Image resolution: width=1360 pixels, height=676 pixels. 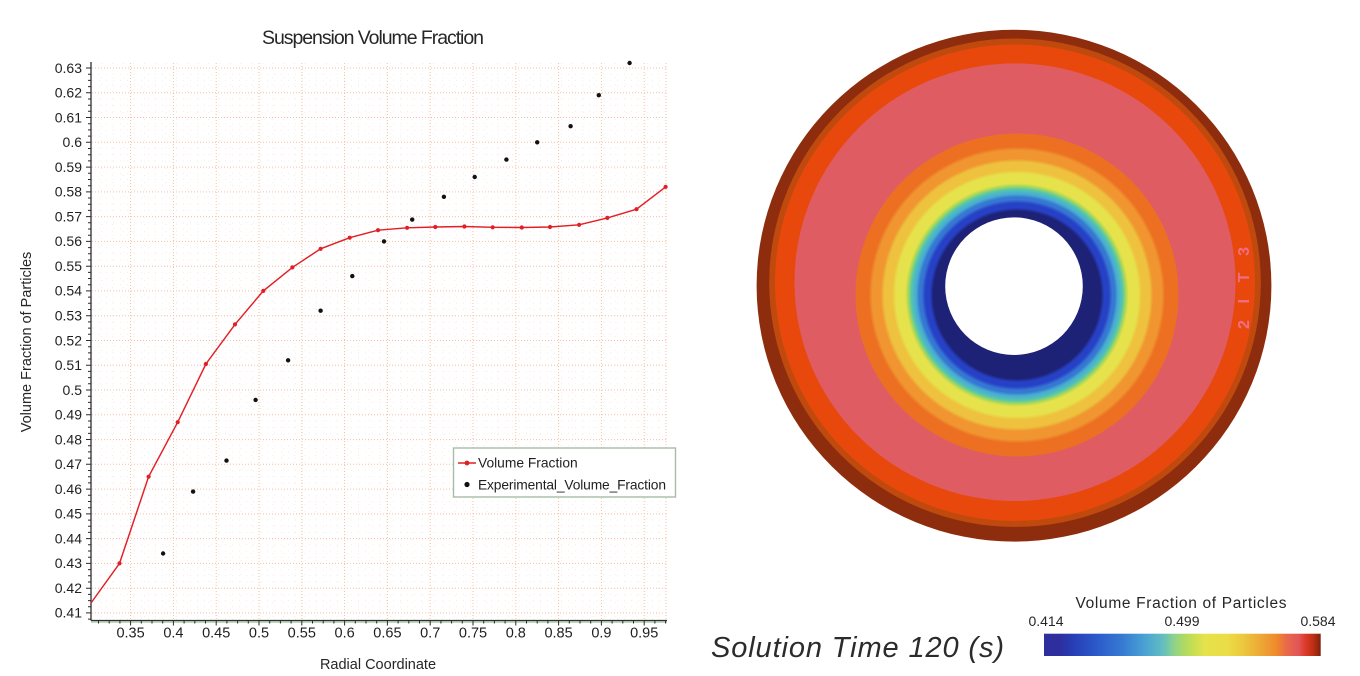 I want to click on svg-text: 0.7, so click(x=430, y=634).